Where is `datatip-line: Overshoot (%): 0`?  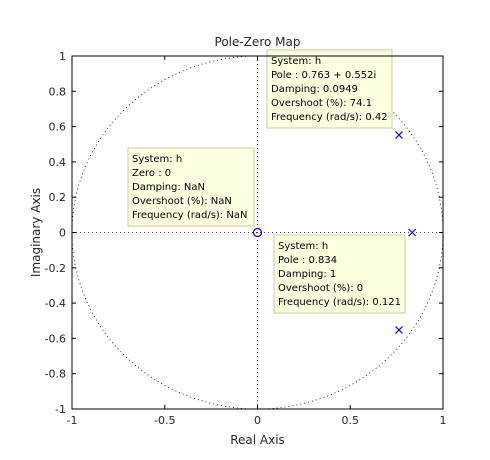 datatip-line: Overshoot (%): 0 is located at coordinates (320, 288).